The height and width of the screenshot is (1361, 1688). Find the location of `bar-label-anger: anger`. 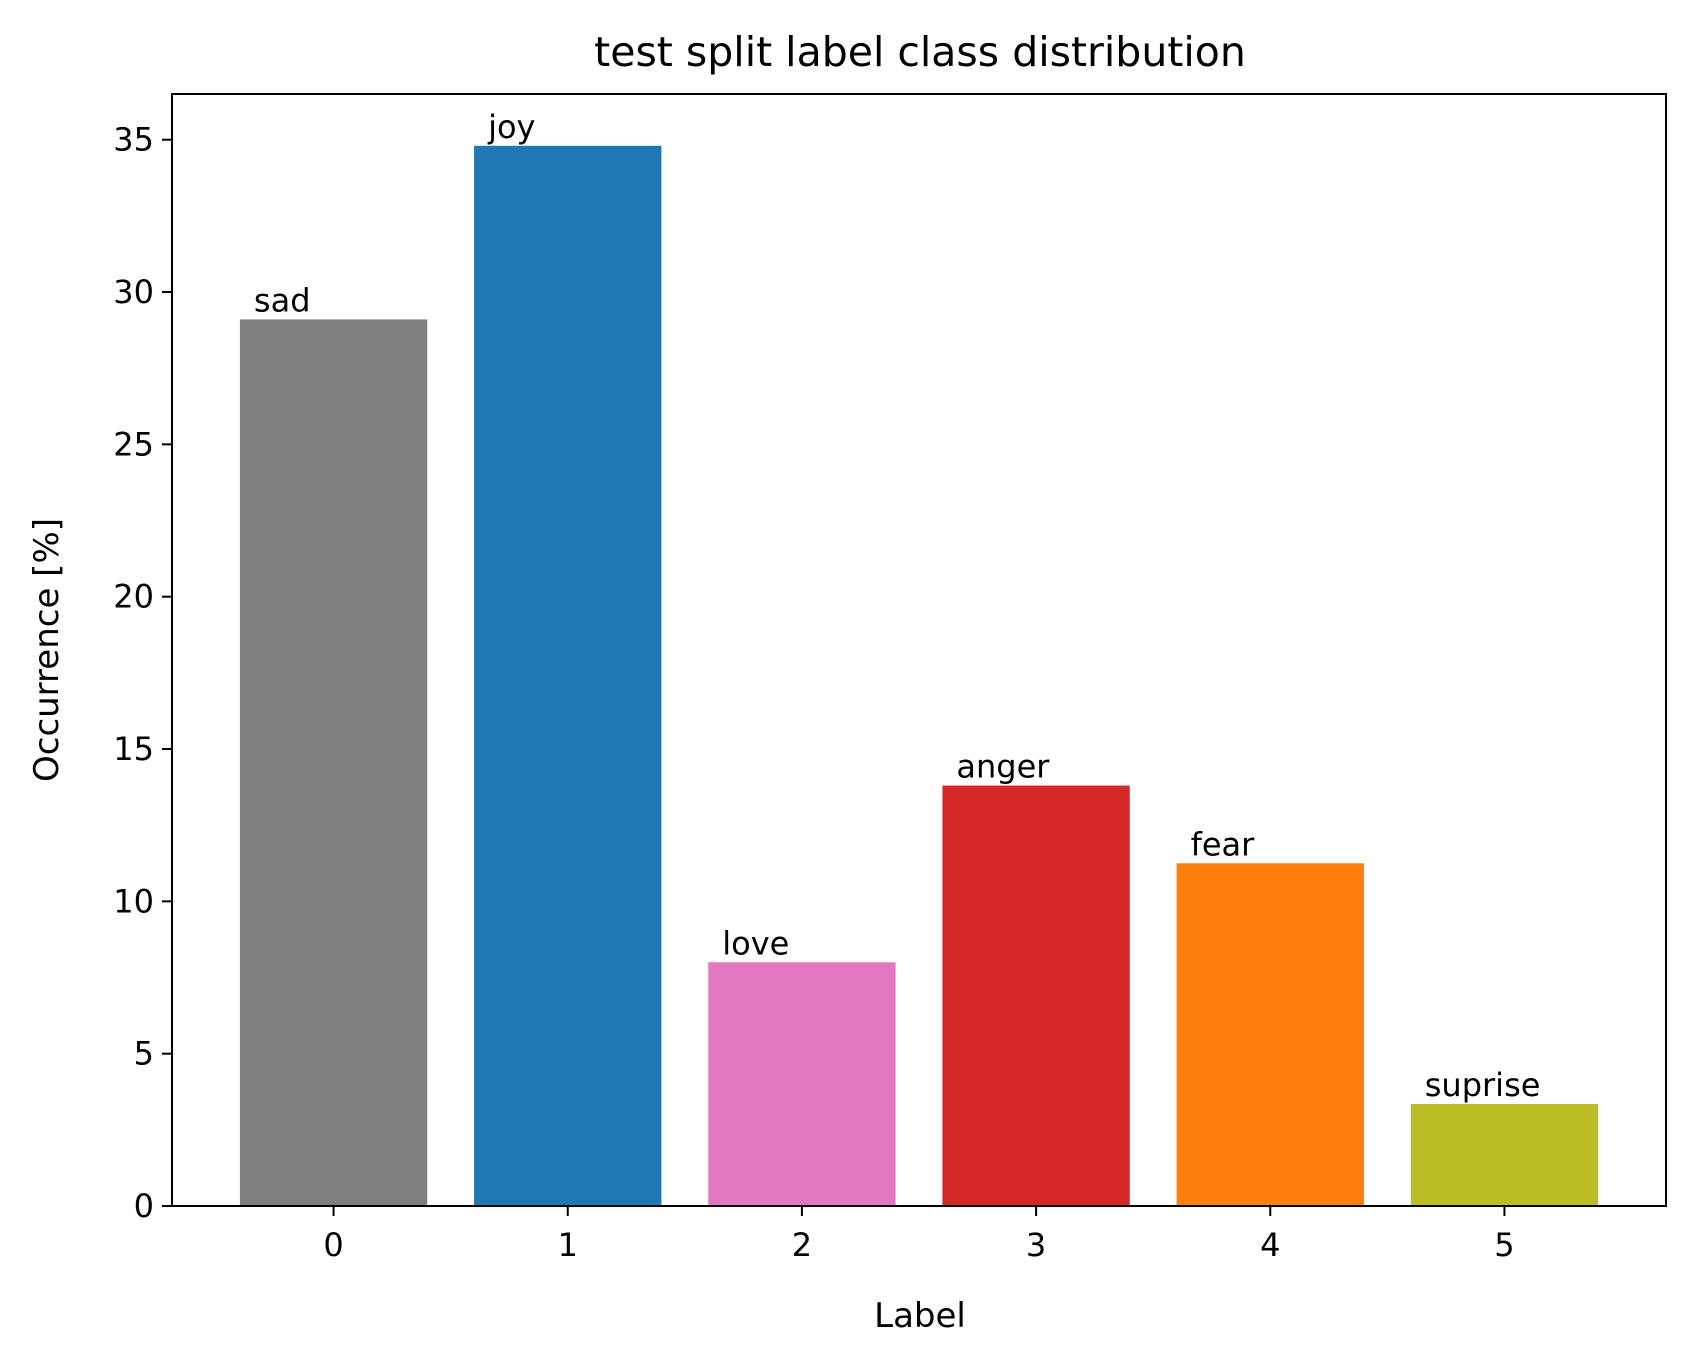

bar-label-anger: anger is located at coordinates (1003, 767).